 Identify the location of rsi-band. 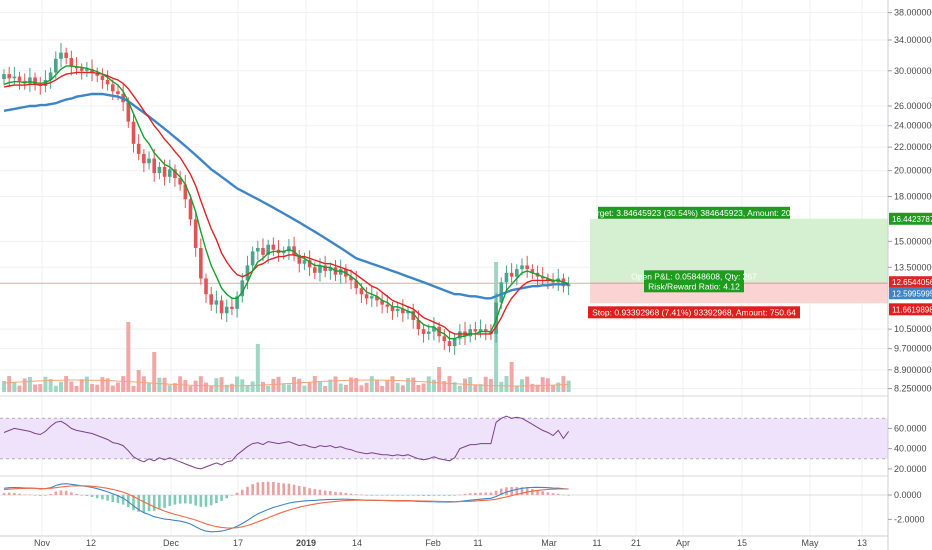
(444, 438).